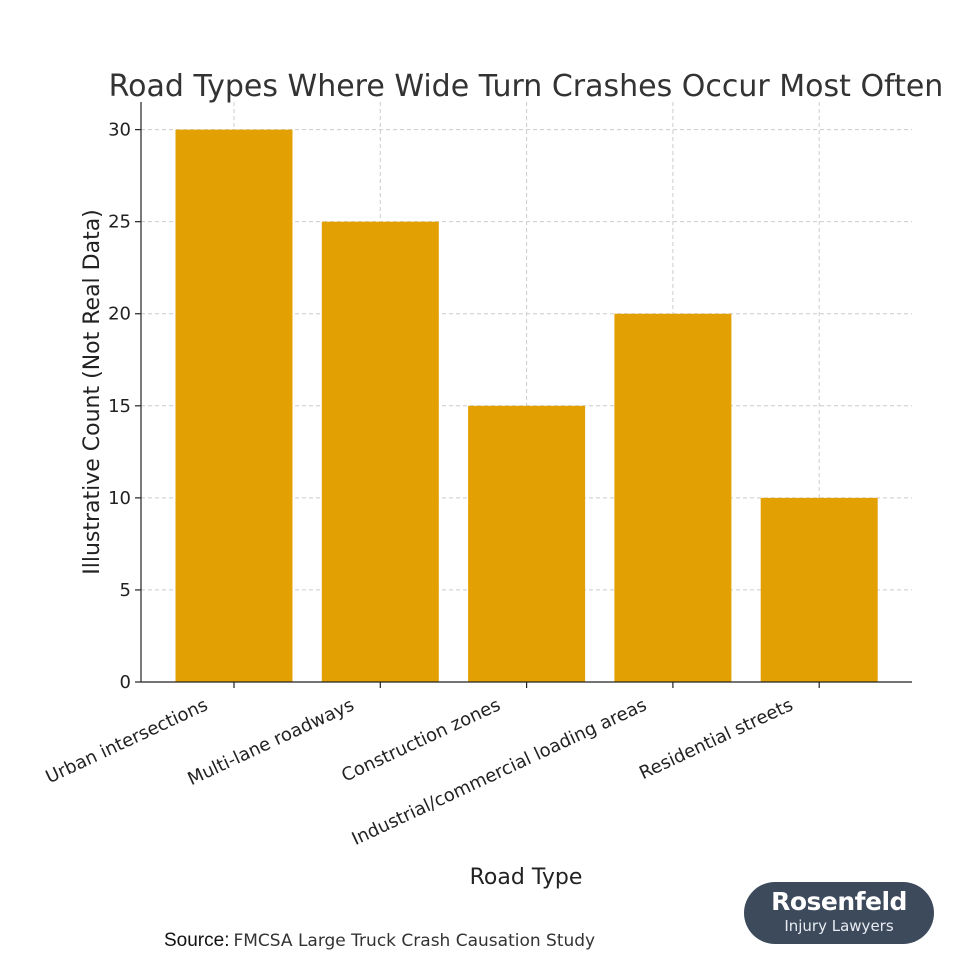  Describe the element at coordinates (125, 682) in the screenshot. I see `y-tick-label: 0` at that location.